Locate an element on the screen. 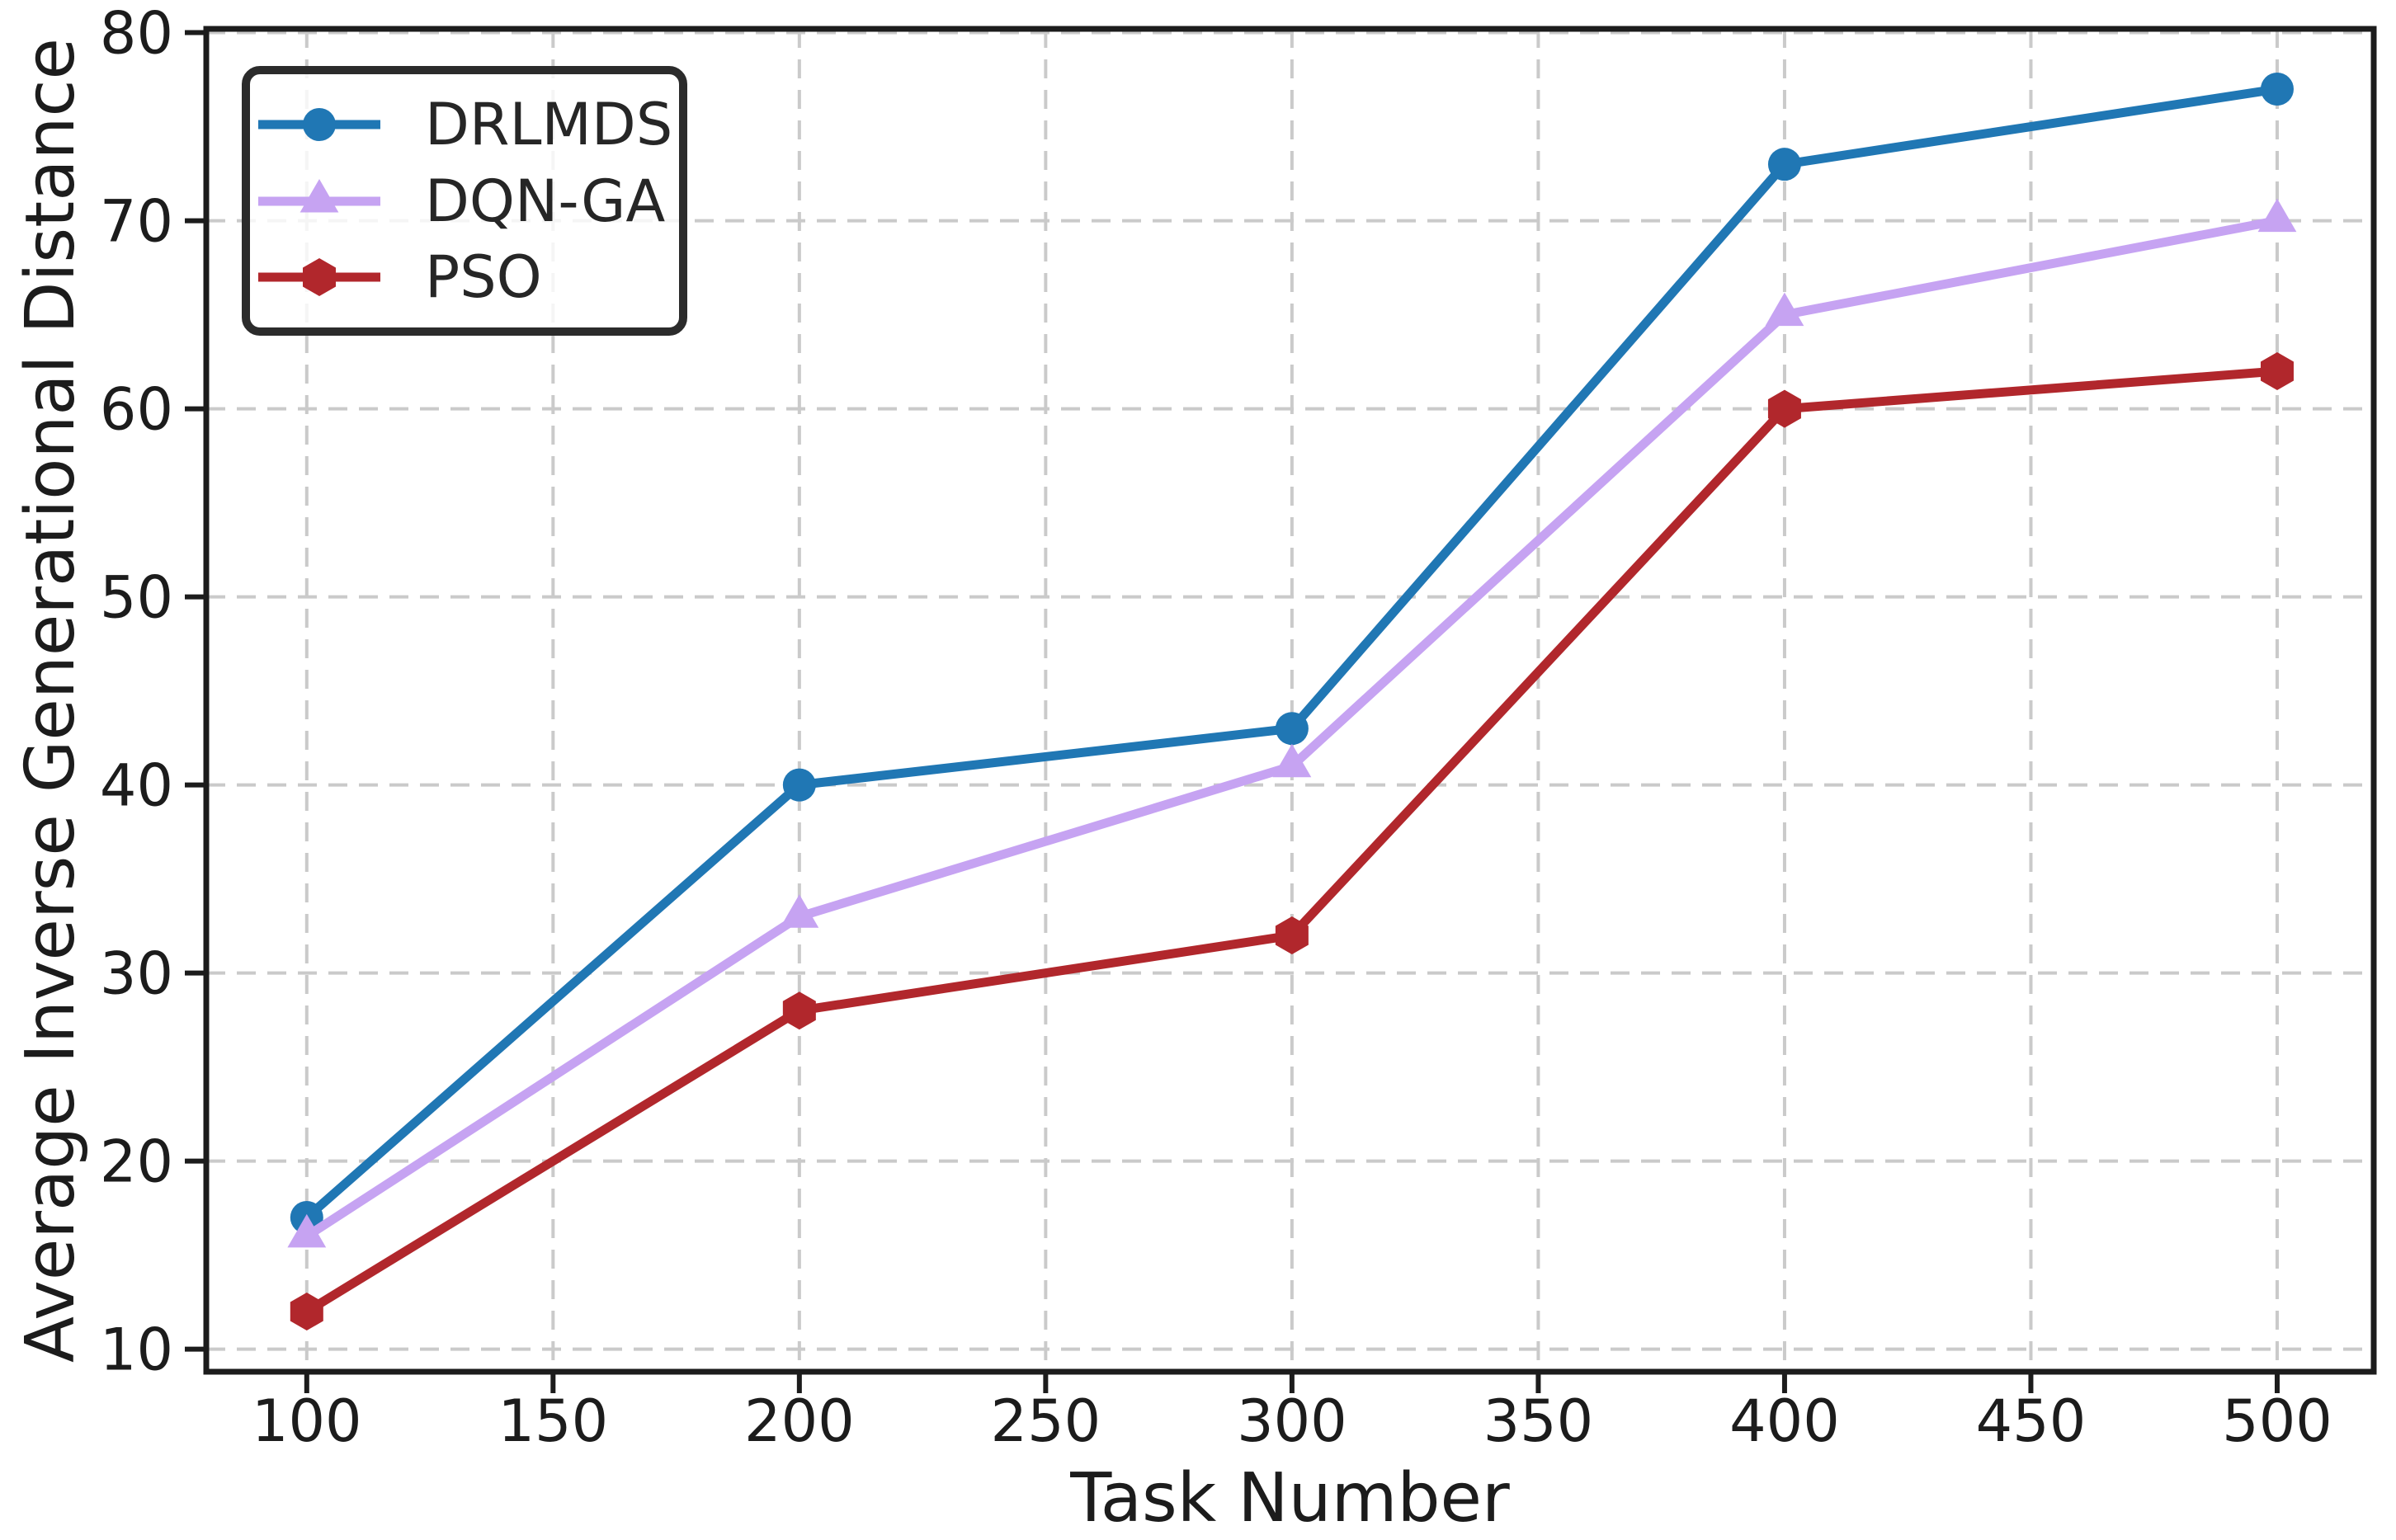  y-tick-label: 30 is located at coordinates (136, 974).